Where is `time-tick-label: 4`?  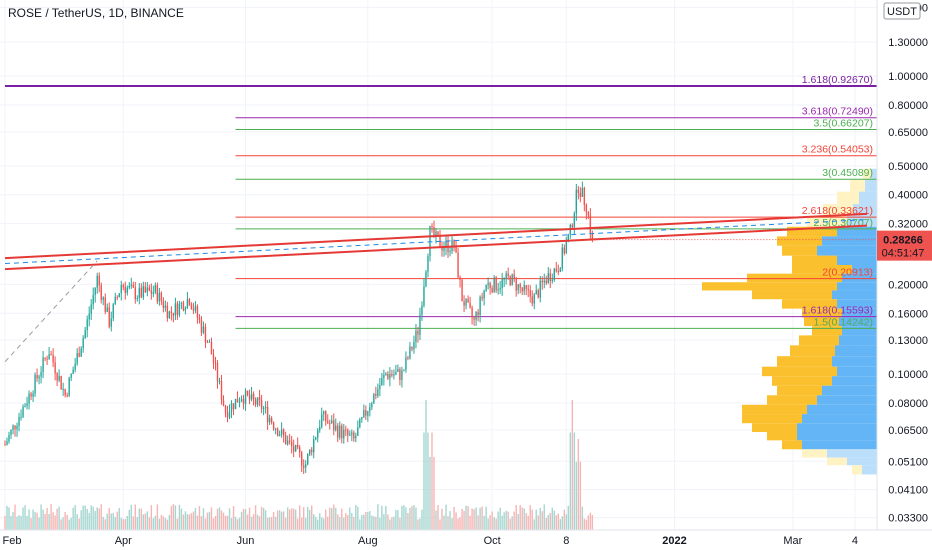
time-tick-label: 4 is located at coordinates (855, 541).